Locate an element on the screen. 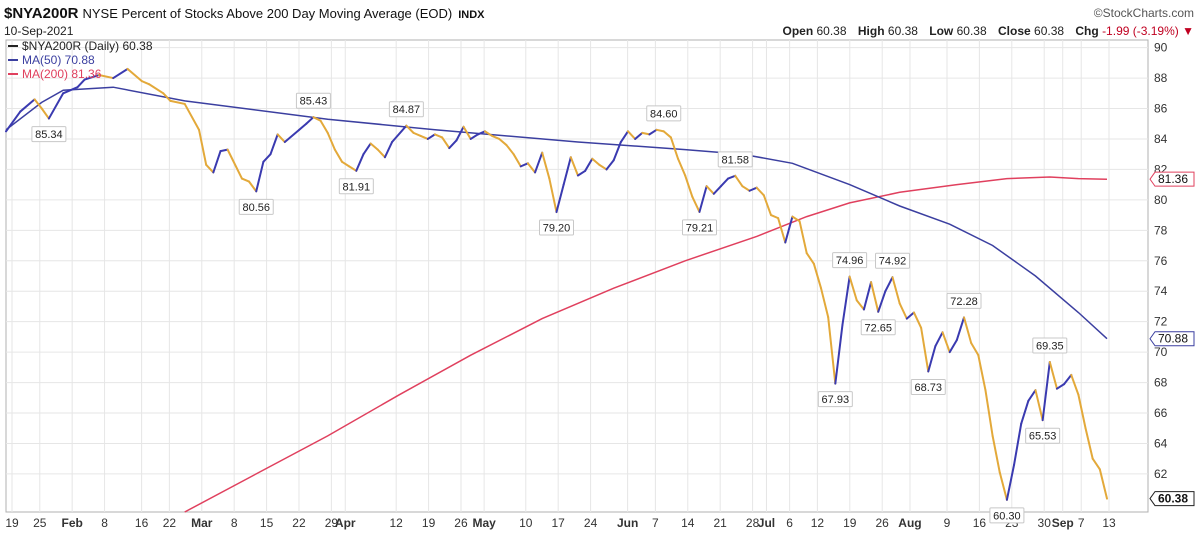 The width and height of the screenshot is (1202, 534). y-tick-label: 76 is located at coordinates (1161, 261).